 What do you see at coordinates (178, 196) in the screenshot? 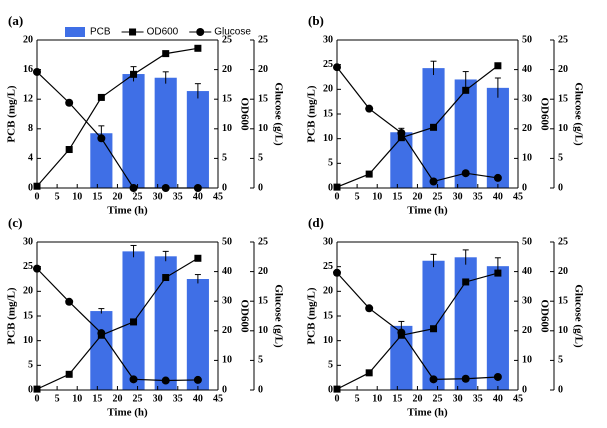
I see `x-tick-label: 35` at bounding box center [178, 196].